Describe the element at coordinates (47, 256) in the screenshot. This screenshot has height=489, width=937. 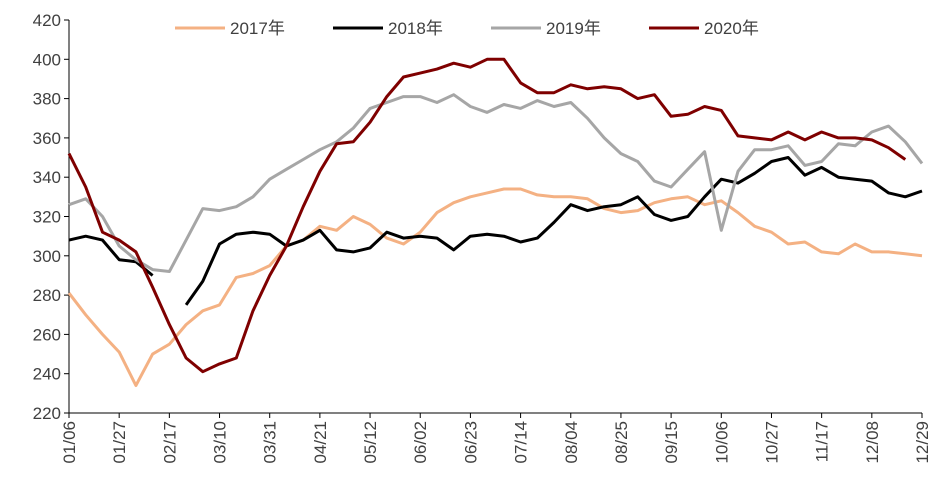
I see `y-tick-label: 300` at that location.